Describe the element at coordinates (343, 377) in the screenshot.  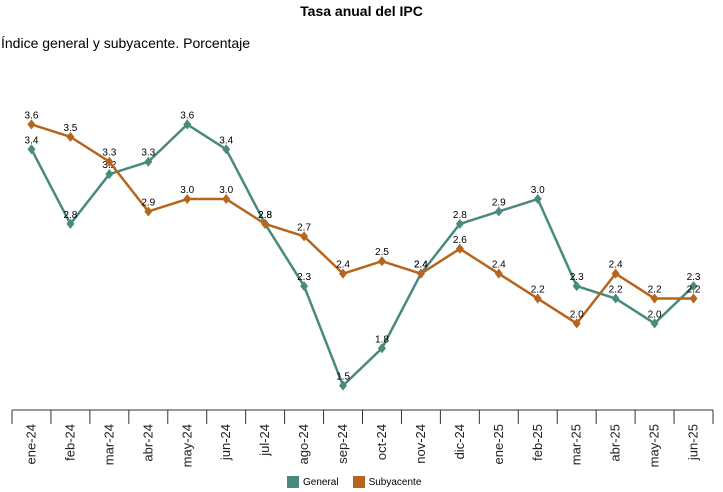
I see `data-label-general: 1.5` at that location.